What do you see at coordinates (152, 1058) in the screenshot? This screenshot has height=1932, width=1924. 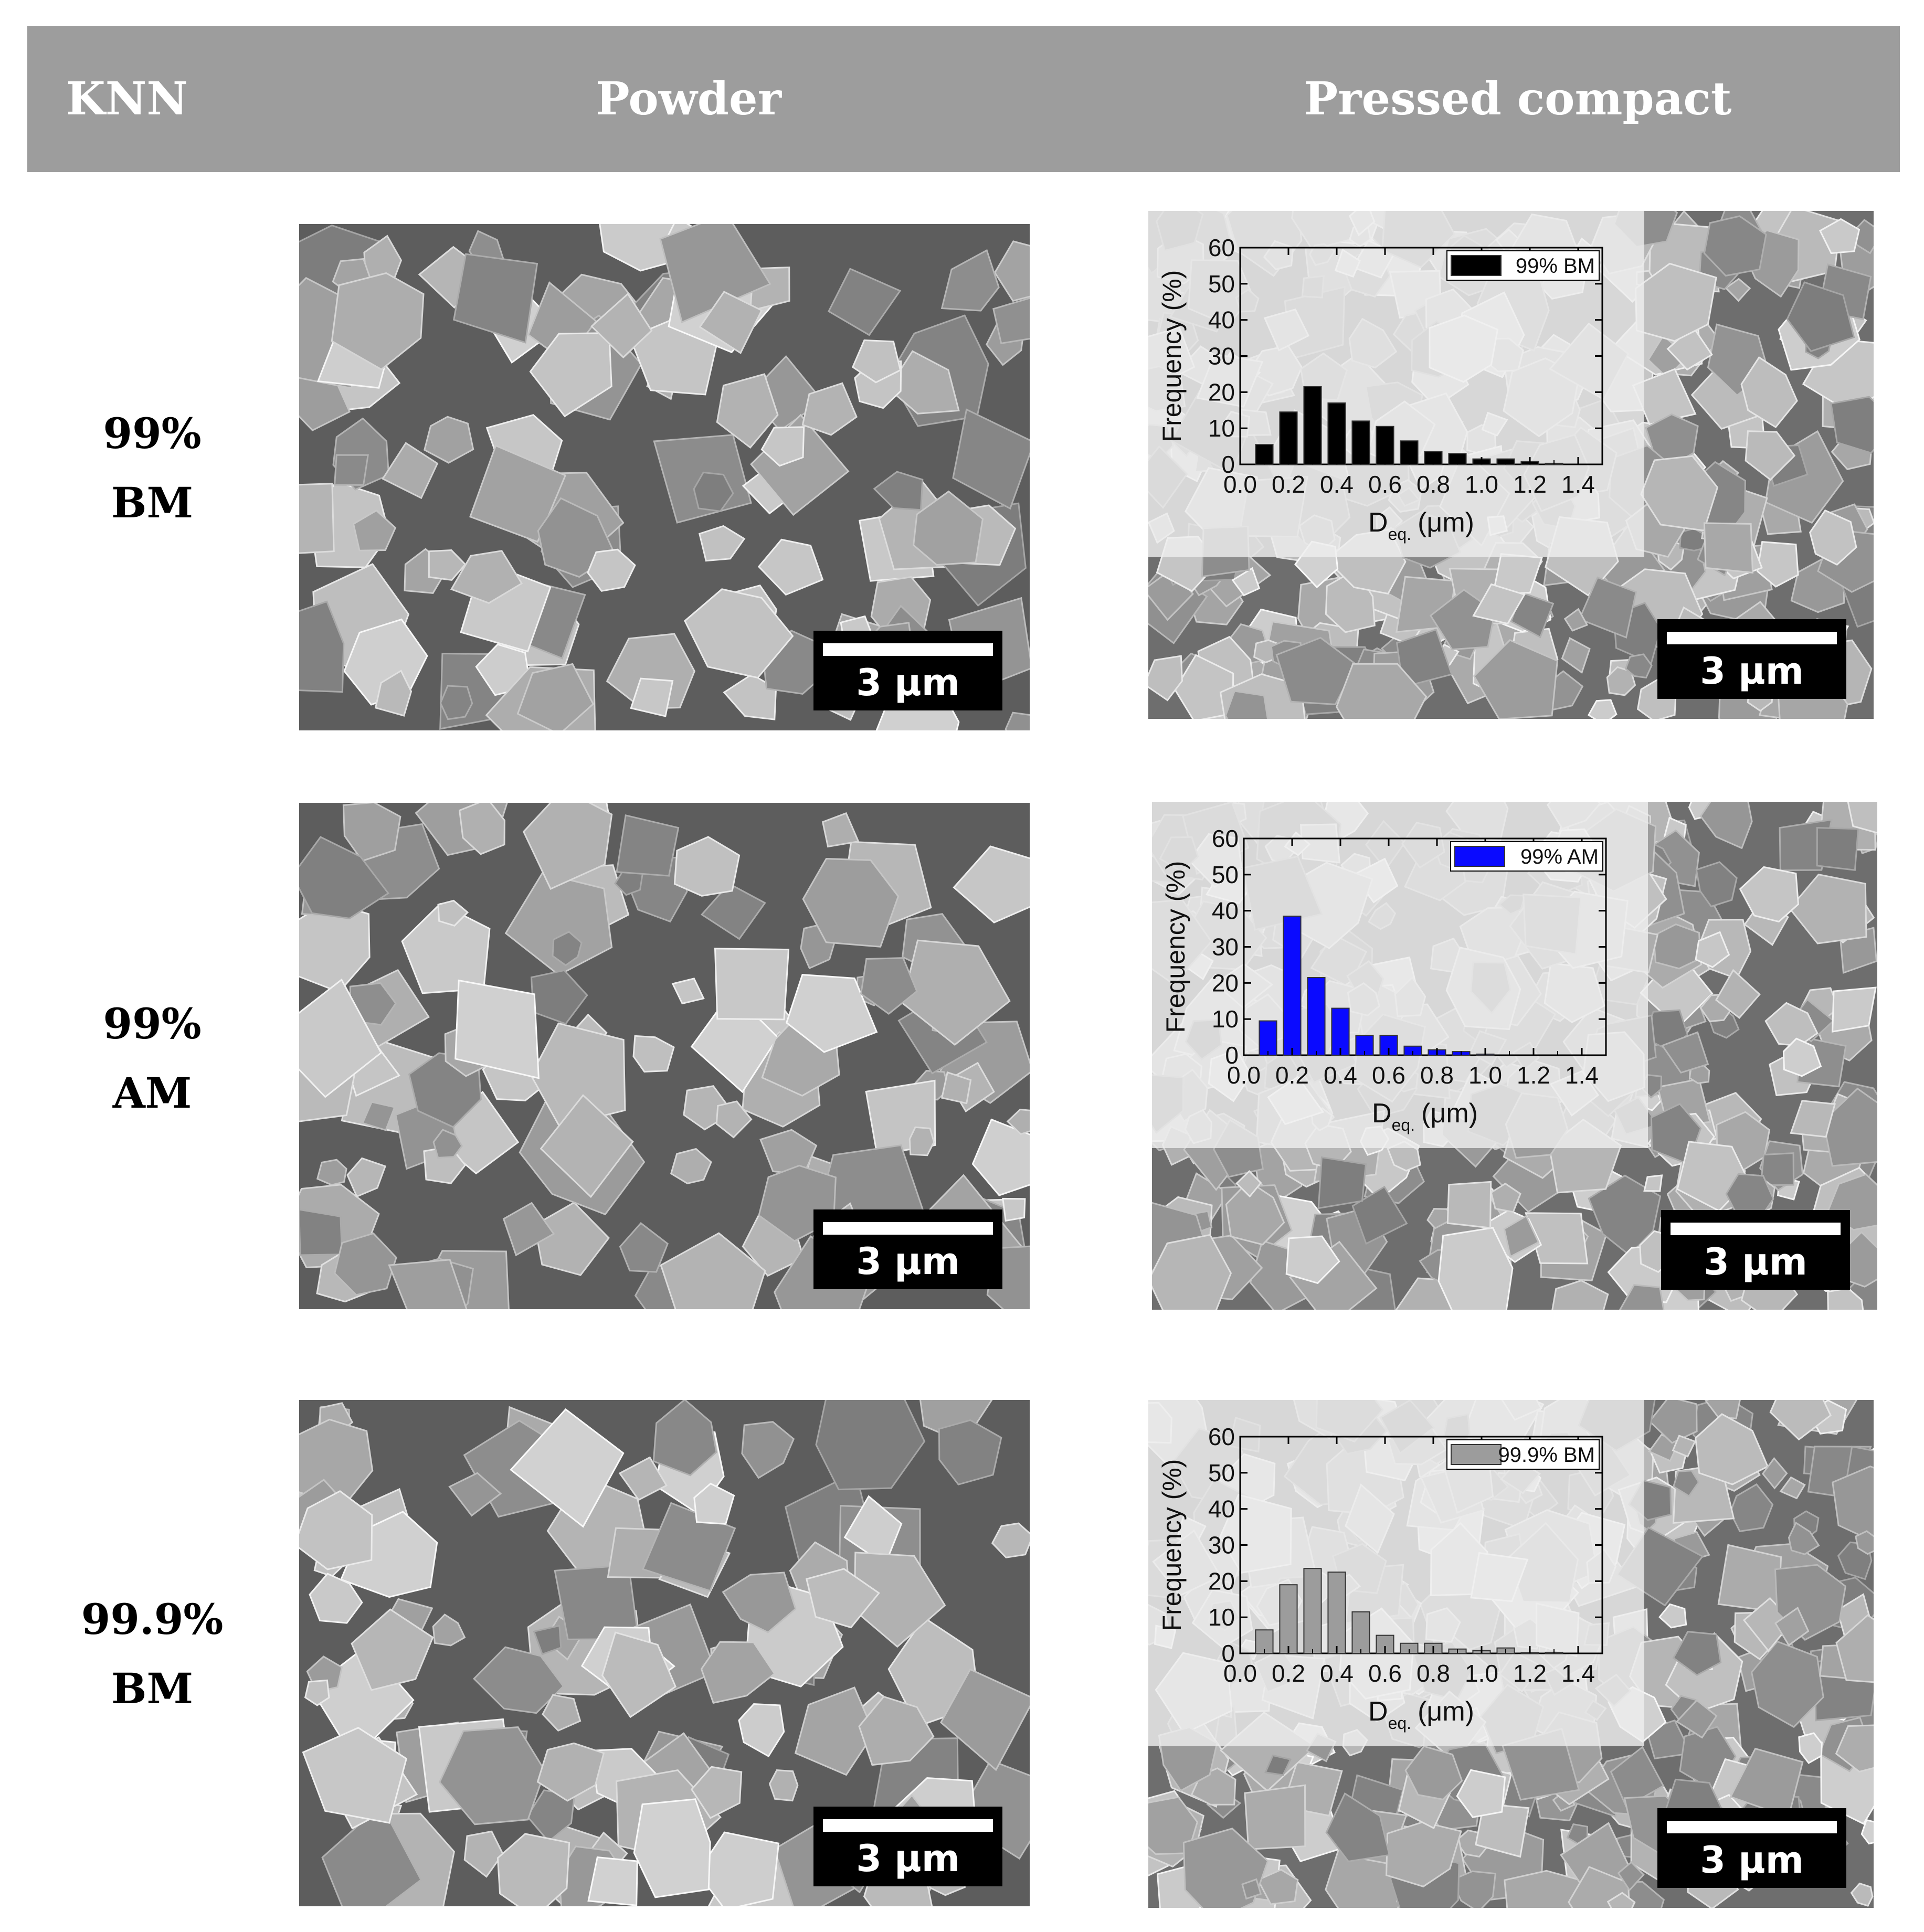 I see `row-label-2: 99% AM` at bounding box center [152, 1058].